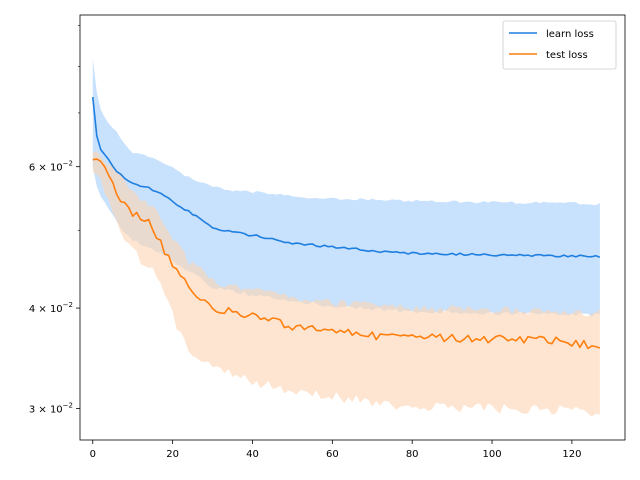  I want to click on x-axis: 0 20 40 60 80 100 120, so click(335, 450).